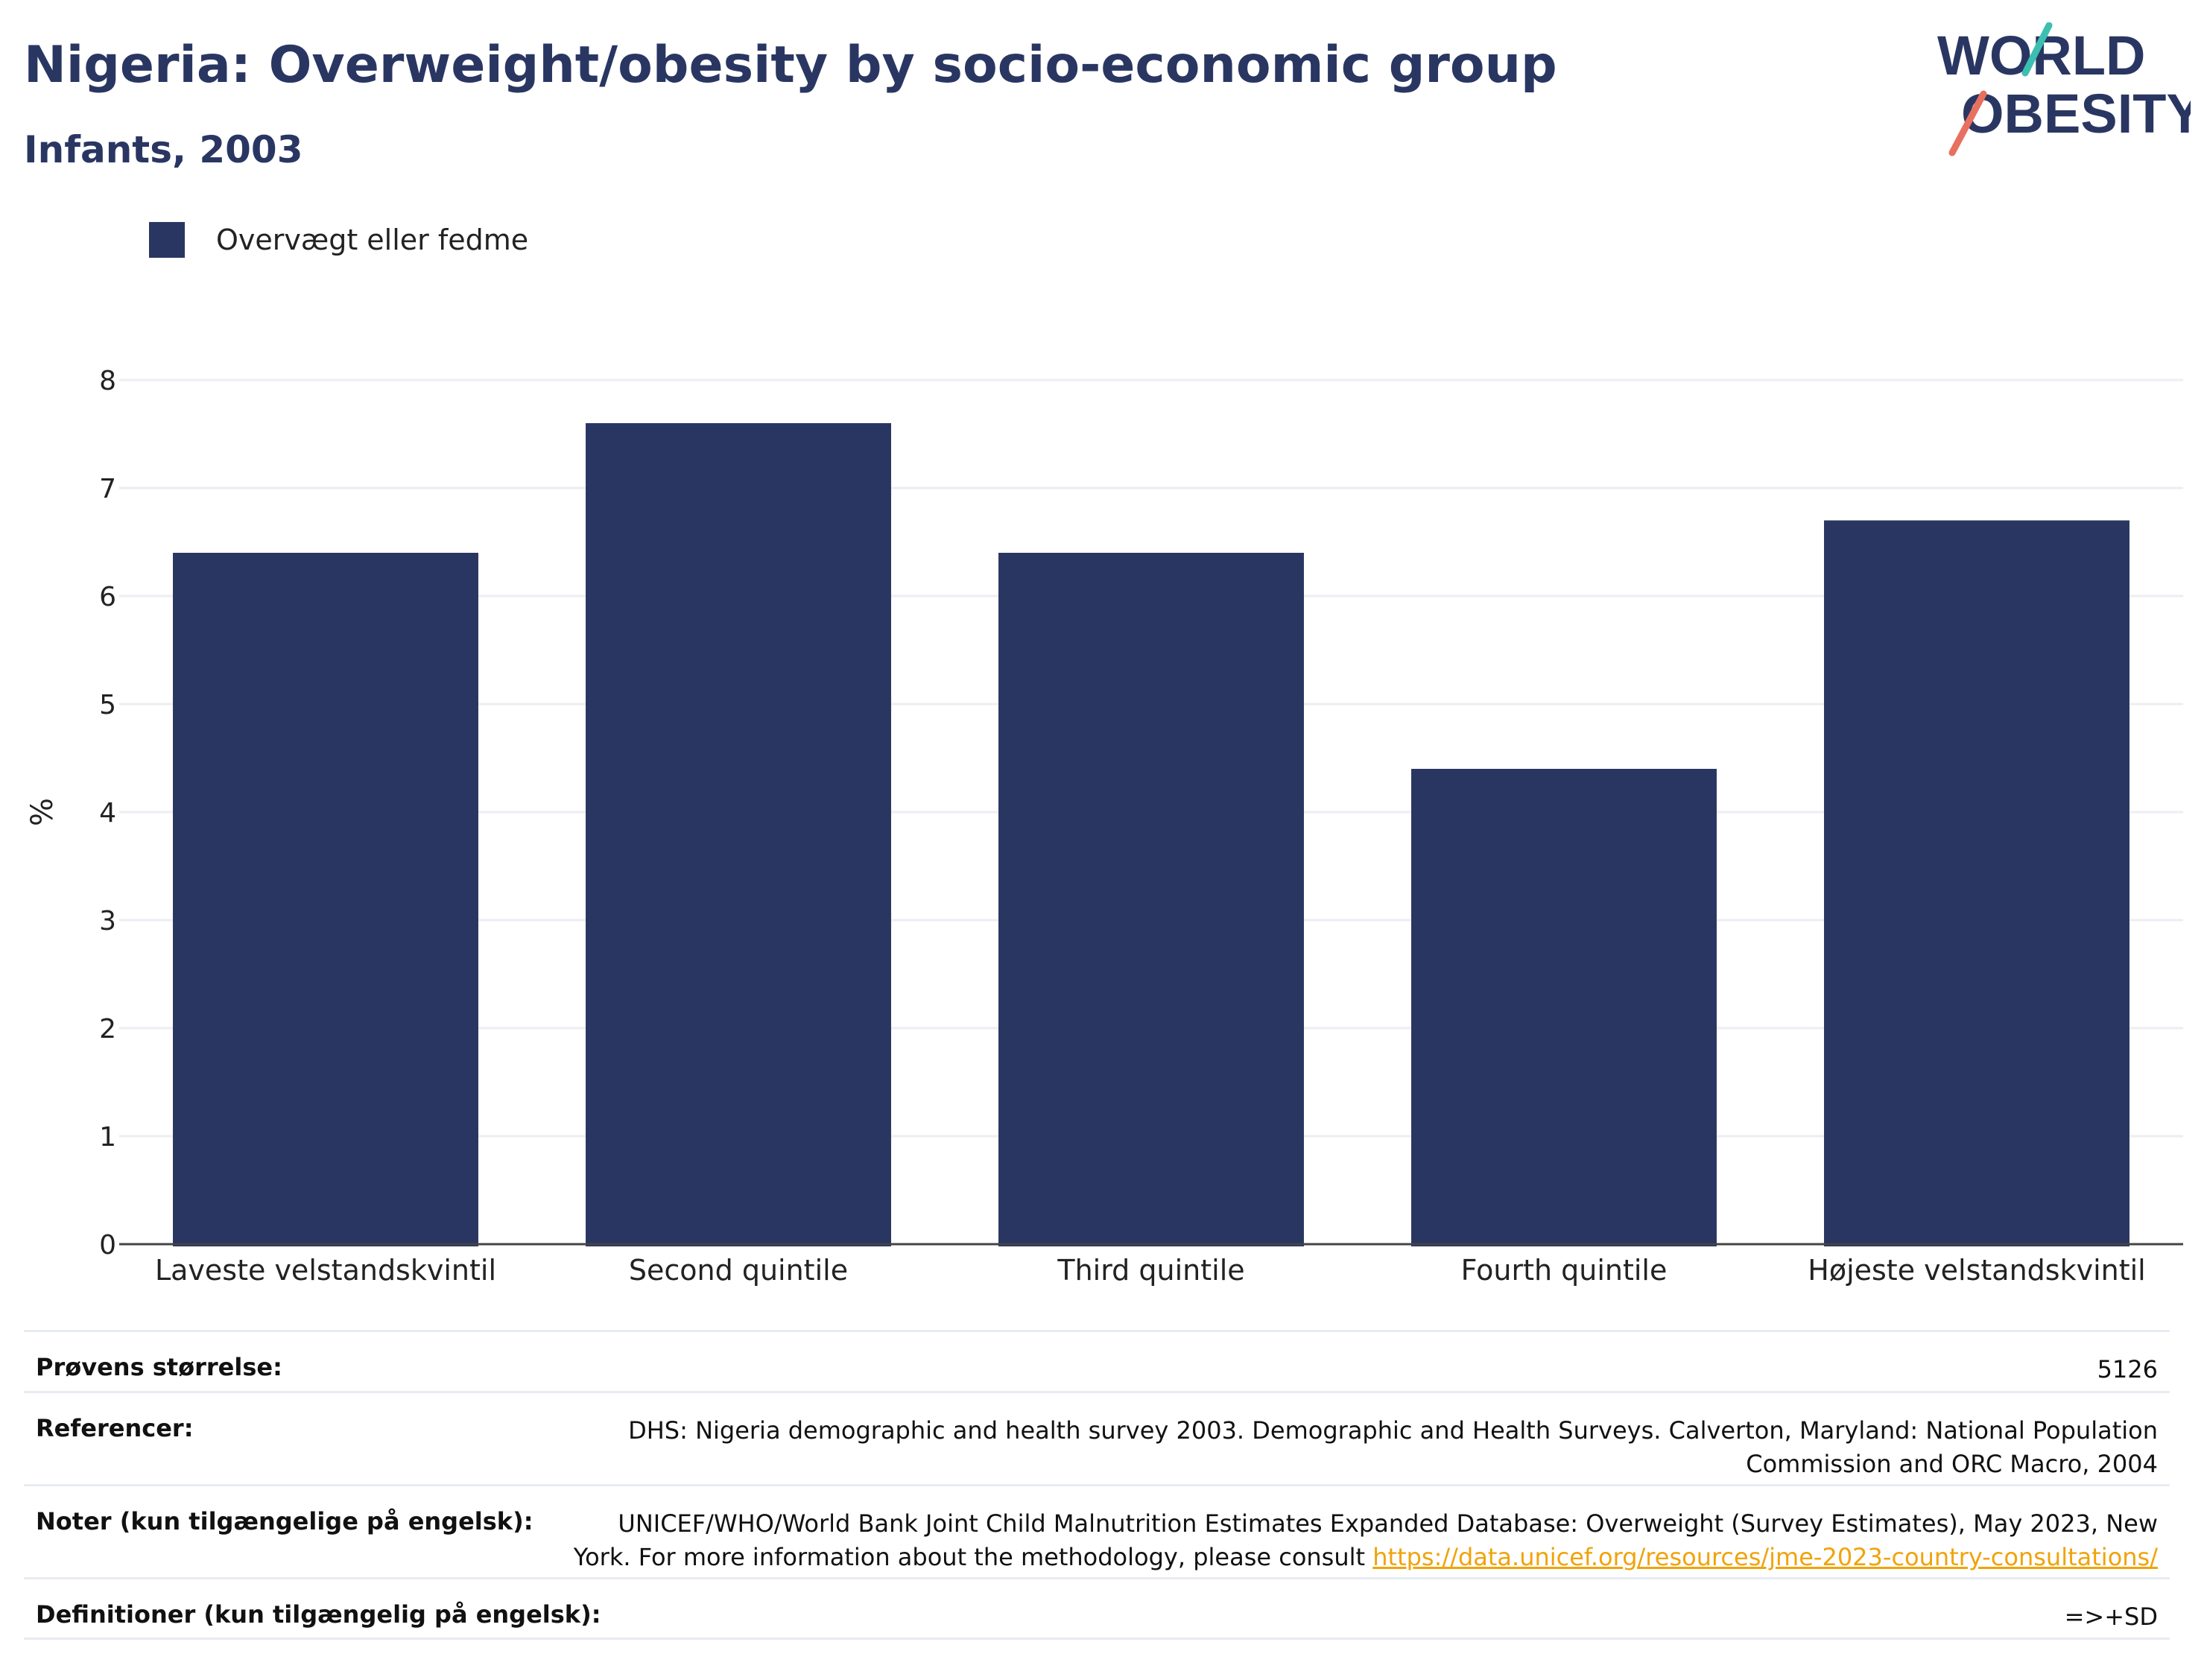 This screenshot has width=2204, height=1680. What do you see at coordinates (1564, 1007) in the screenshot?
I see `bar-fourth-quintile` at bounding box center [1564, 1007].